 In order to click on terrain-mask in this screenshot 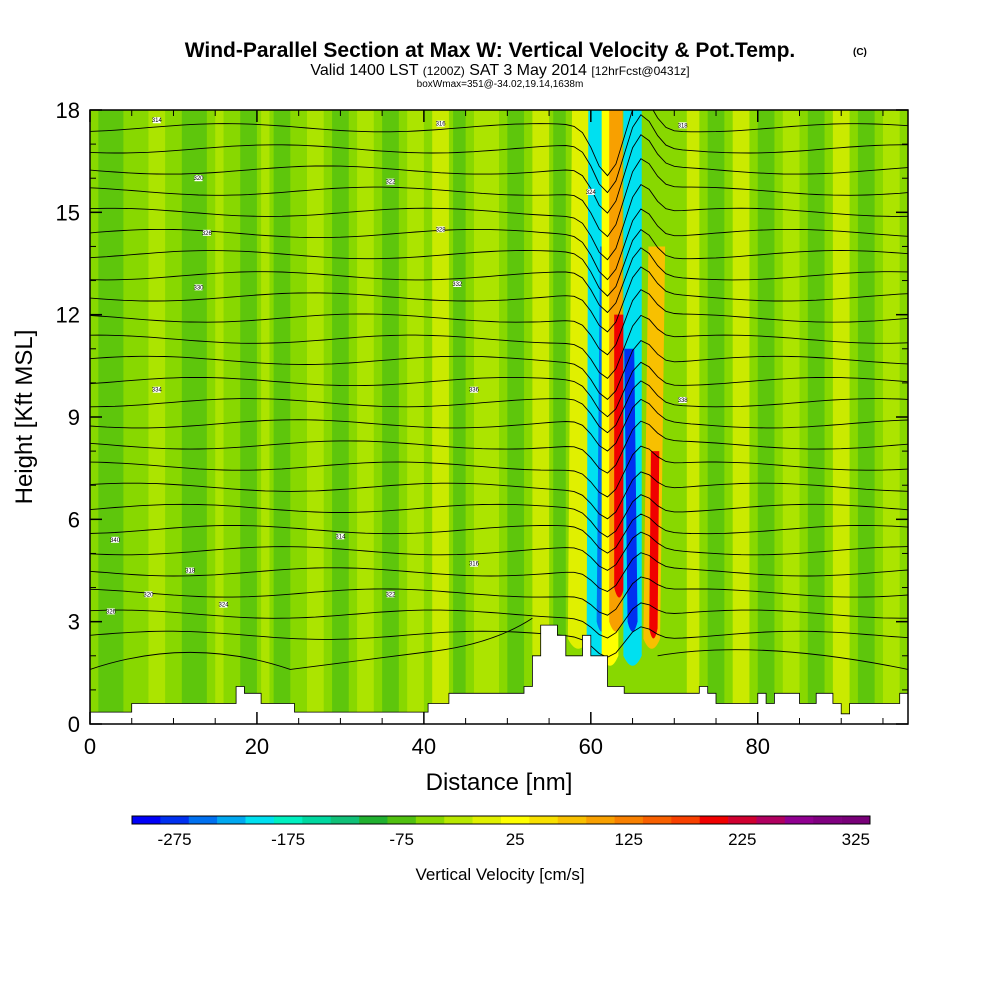, I will do `click(499, 674)`.